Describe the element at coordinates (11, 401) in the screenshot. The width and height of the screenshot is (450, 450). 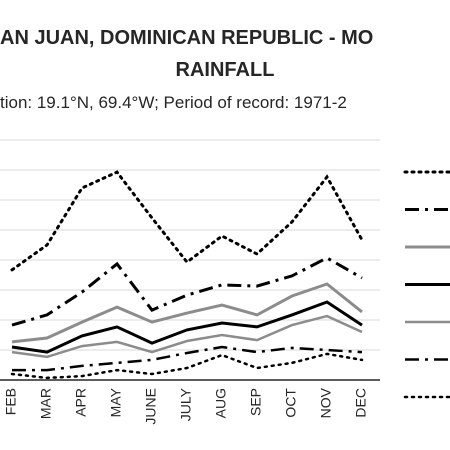
I see `x-tick-label: FEB` at that location.